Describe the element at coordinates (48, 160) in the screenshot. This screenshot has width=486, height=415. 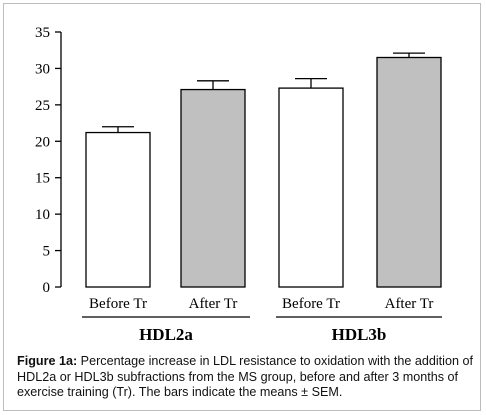
I see `y-ticks: 0 5 10 15 20 25 30 35` at that location.